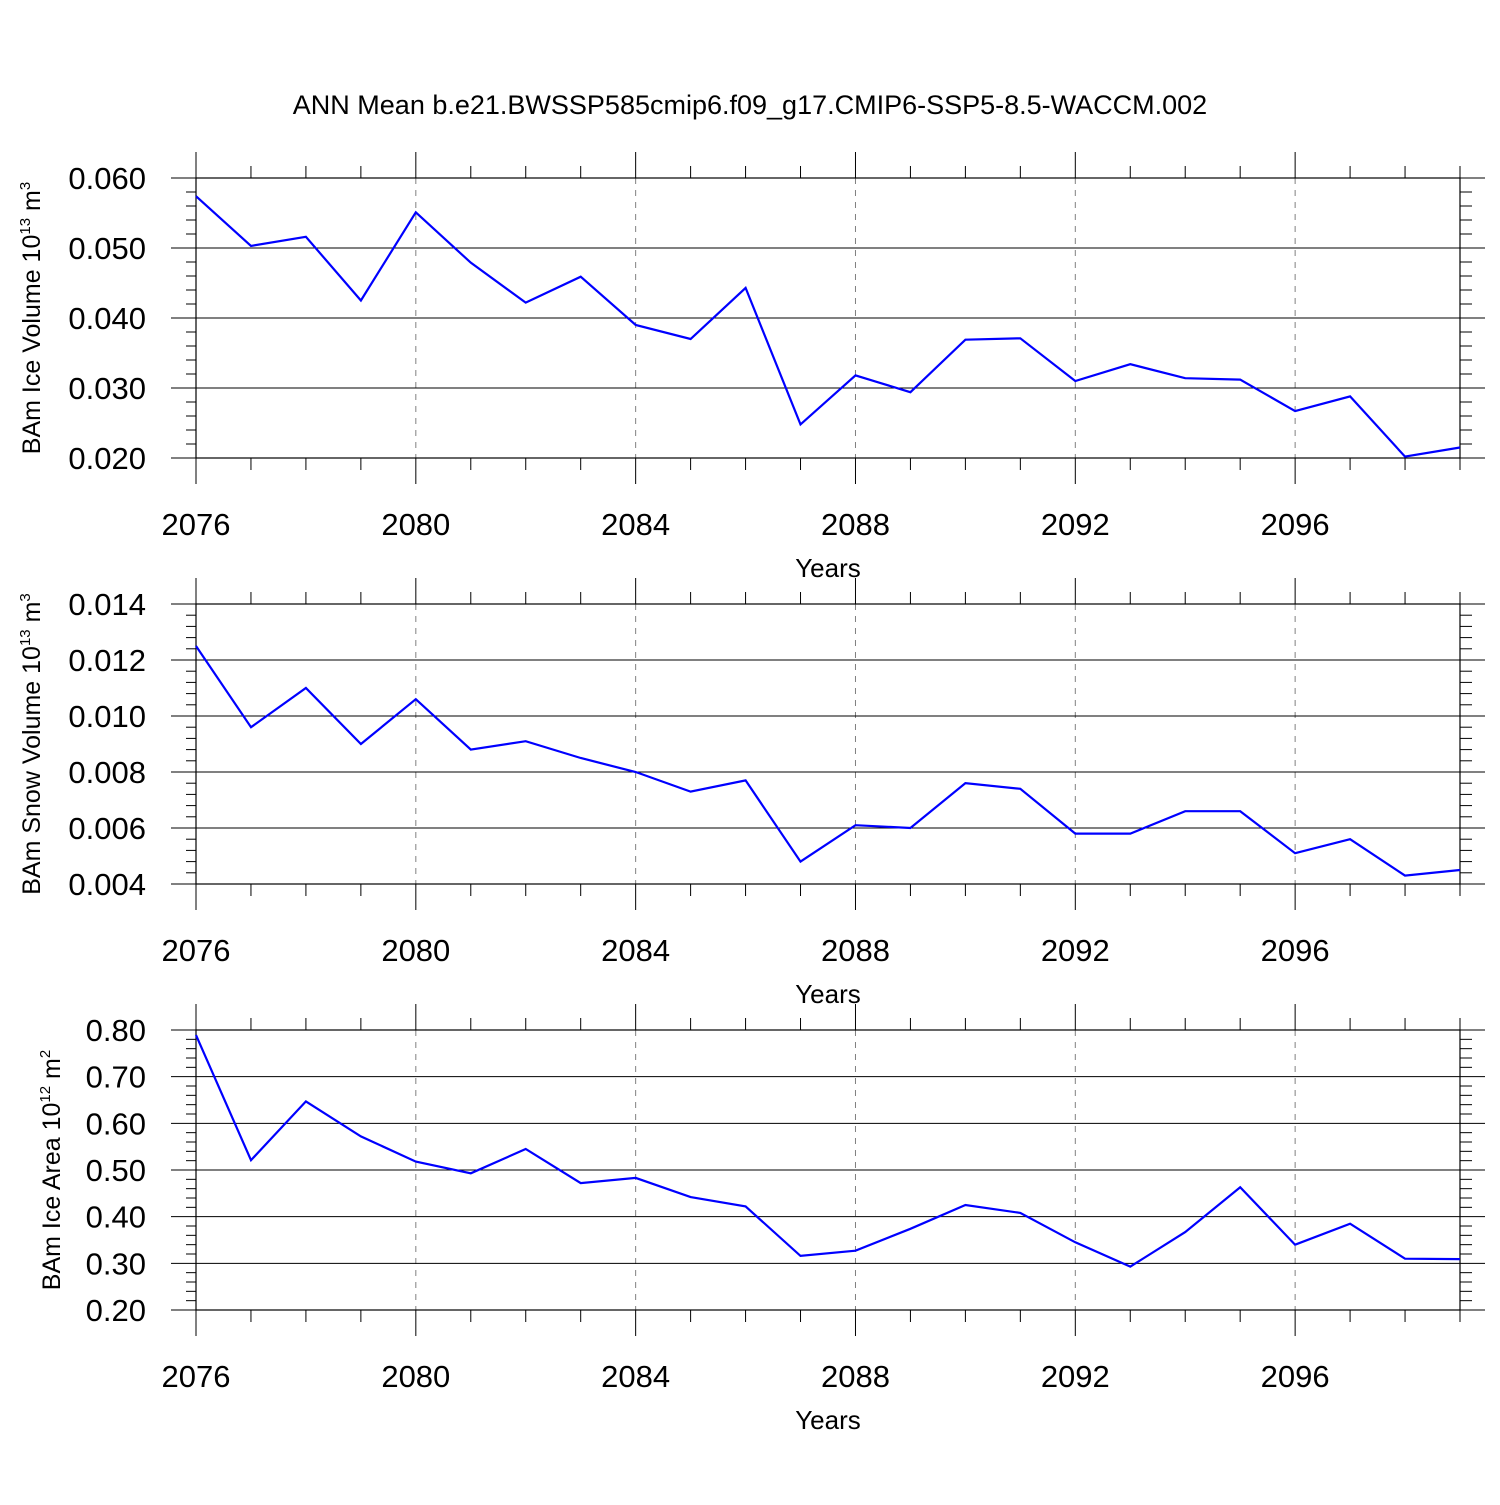 The height and width of the screenshot is (1505, 1500). I want to click on y-tick-label: 0.012, so click(107, 660).